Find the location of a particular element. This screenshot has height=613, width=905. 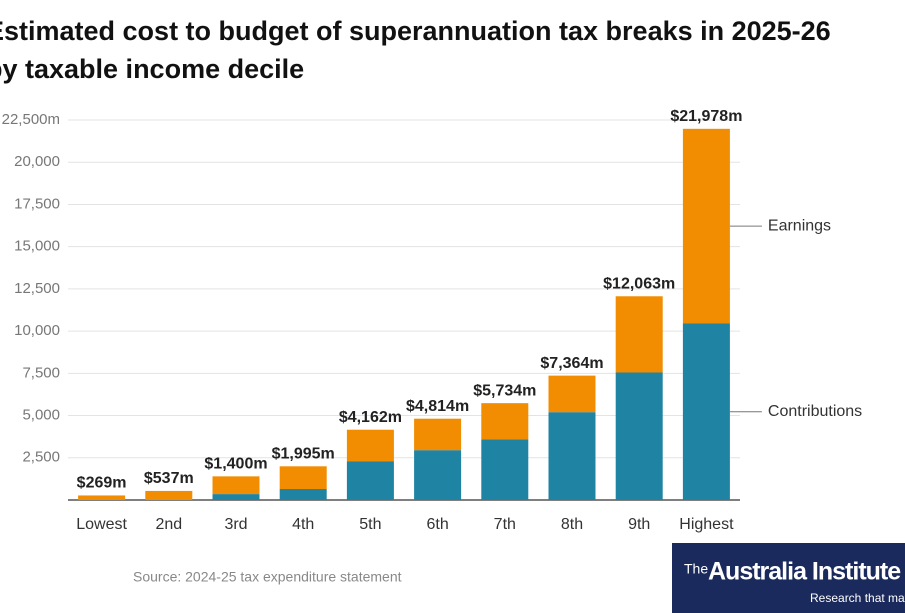

logo-tagline: Research that matters is located at coordinates (857, 598).